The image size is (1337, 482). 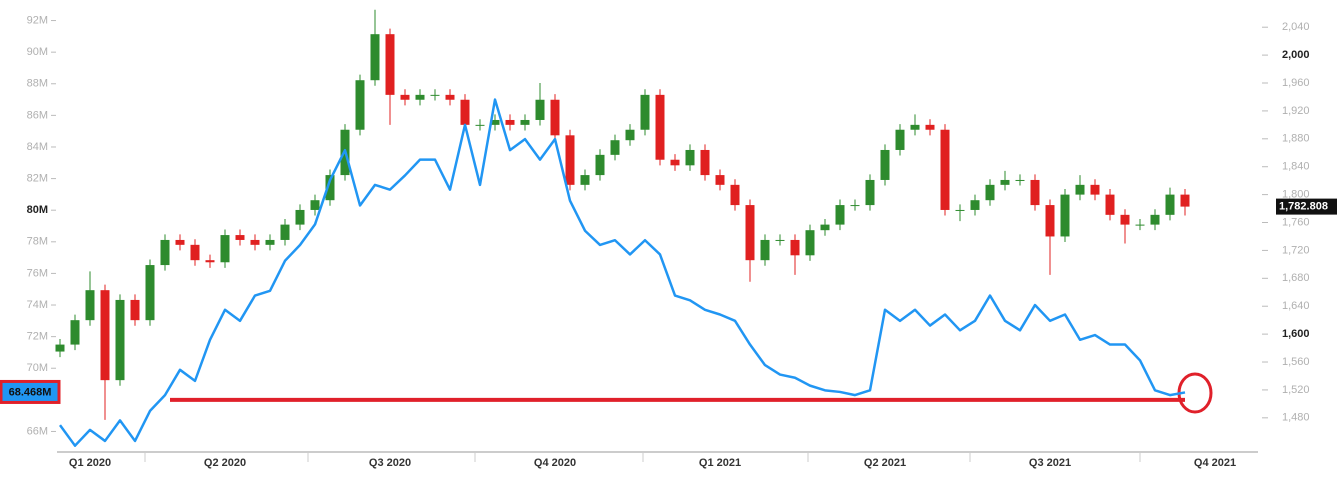 I want to click on y-tick-label: 78M, so click(x=37, y=242).